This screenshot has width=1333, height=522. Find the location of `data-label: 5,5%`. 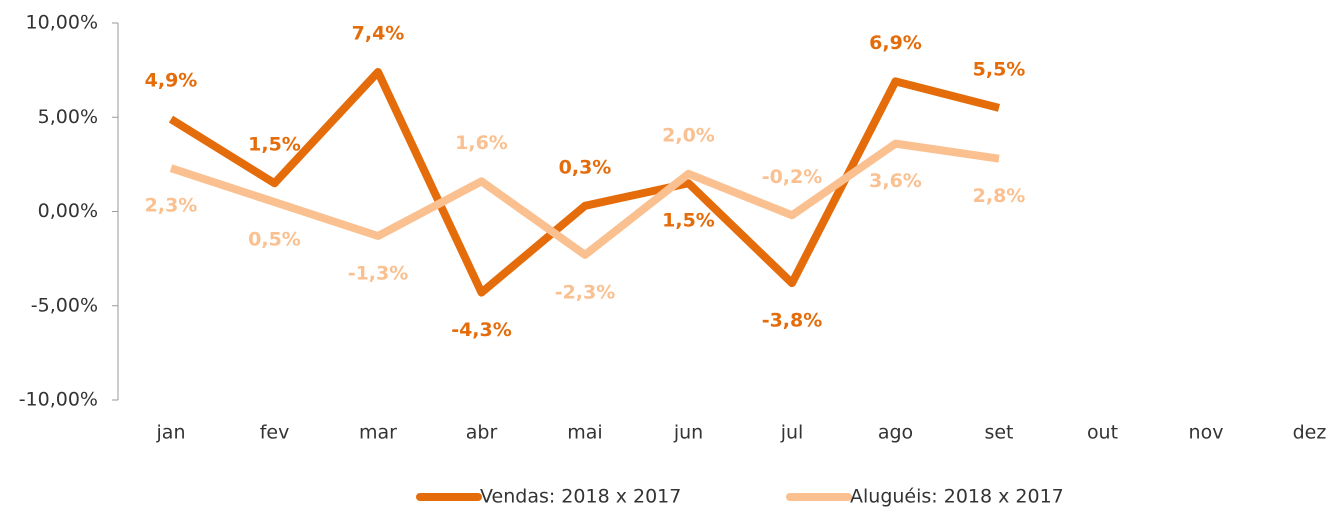

data-label: 5,5% is located at coordinates (999, 69).